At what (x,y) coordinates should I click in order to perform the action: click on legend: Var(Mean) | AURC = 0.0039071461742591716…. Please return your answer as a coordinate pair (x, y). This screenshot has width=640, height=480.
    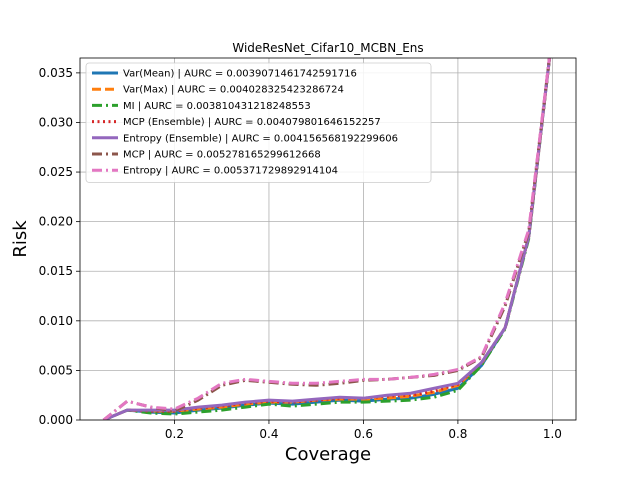
    Looking at the image, I should click on (258, 122).